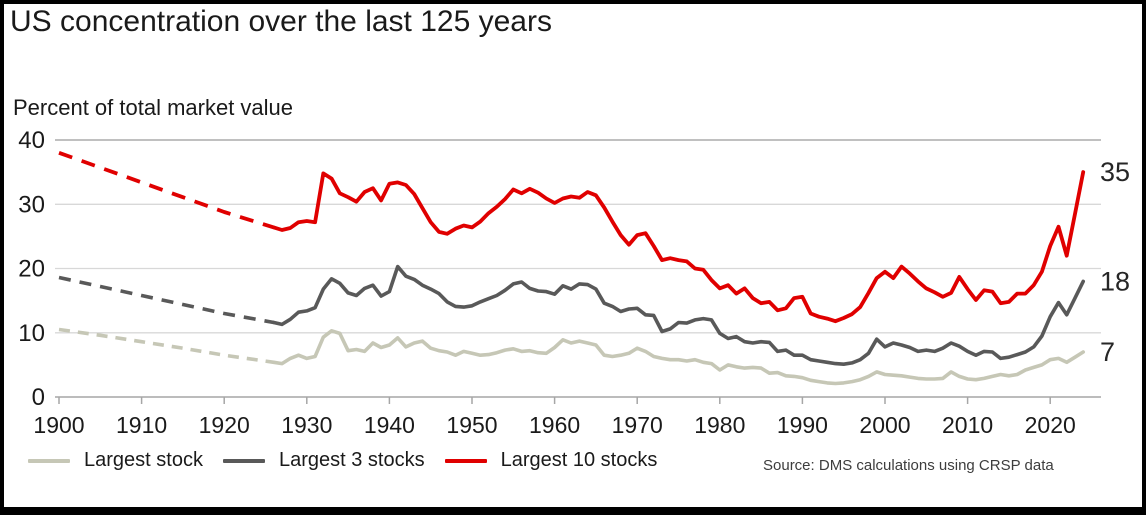  What do you see at coordinates (31, 269) in the screenshot?
I see `y-tick-label-20: 20` at bounding box center [31, 269].